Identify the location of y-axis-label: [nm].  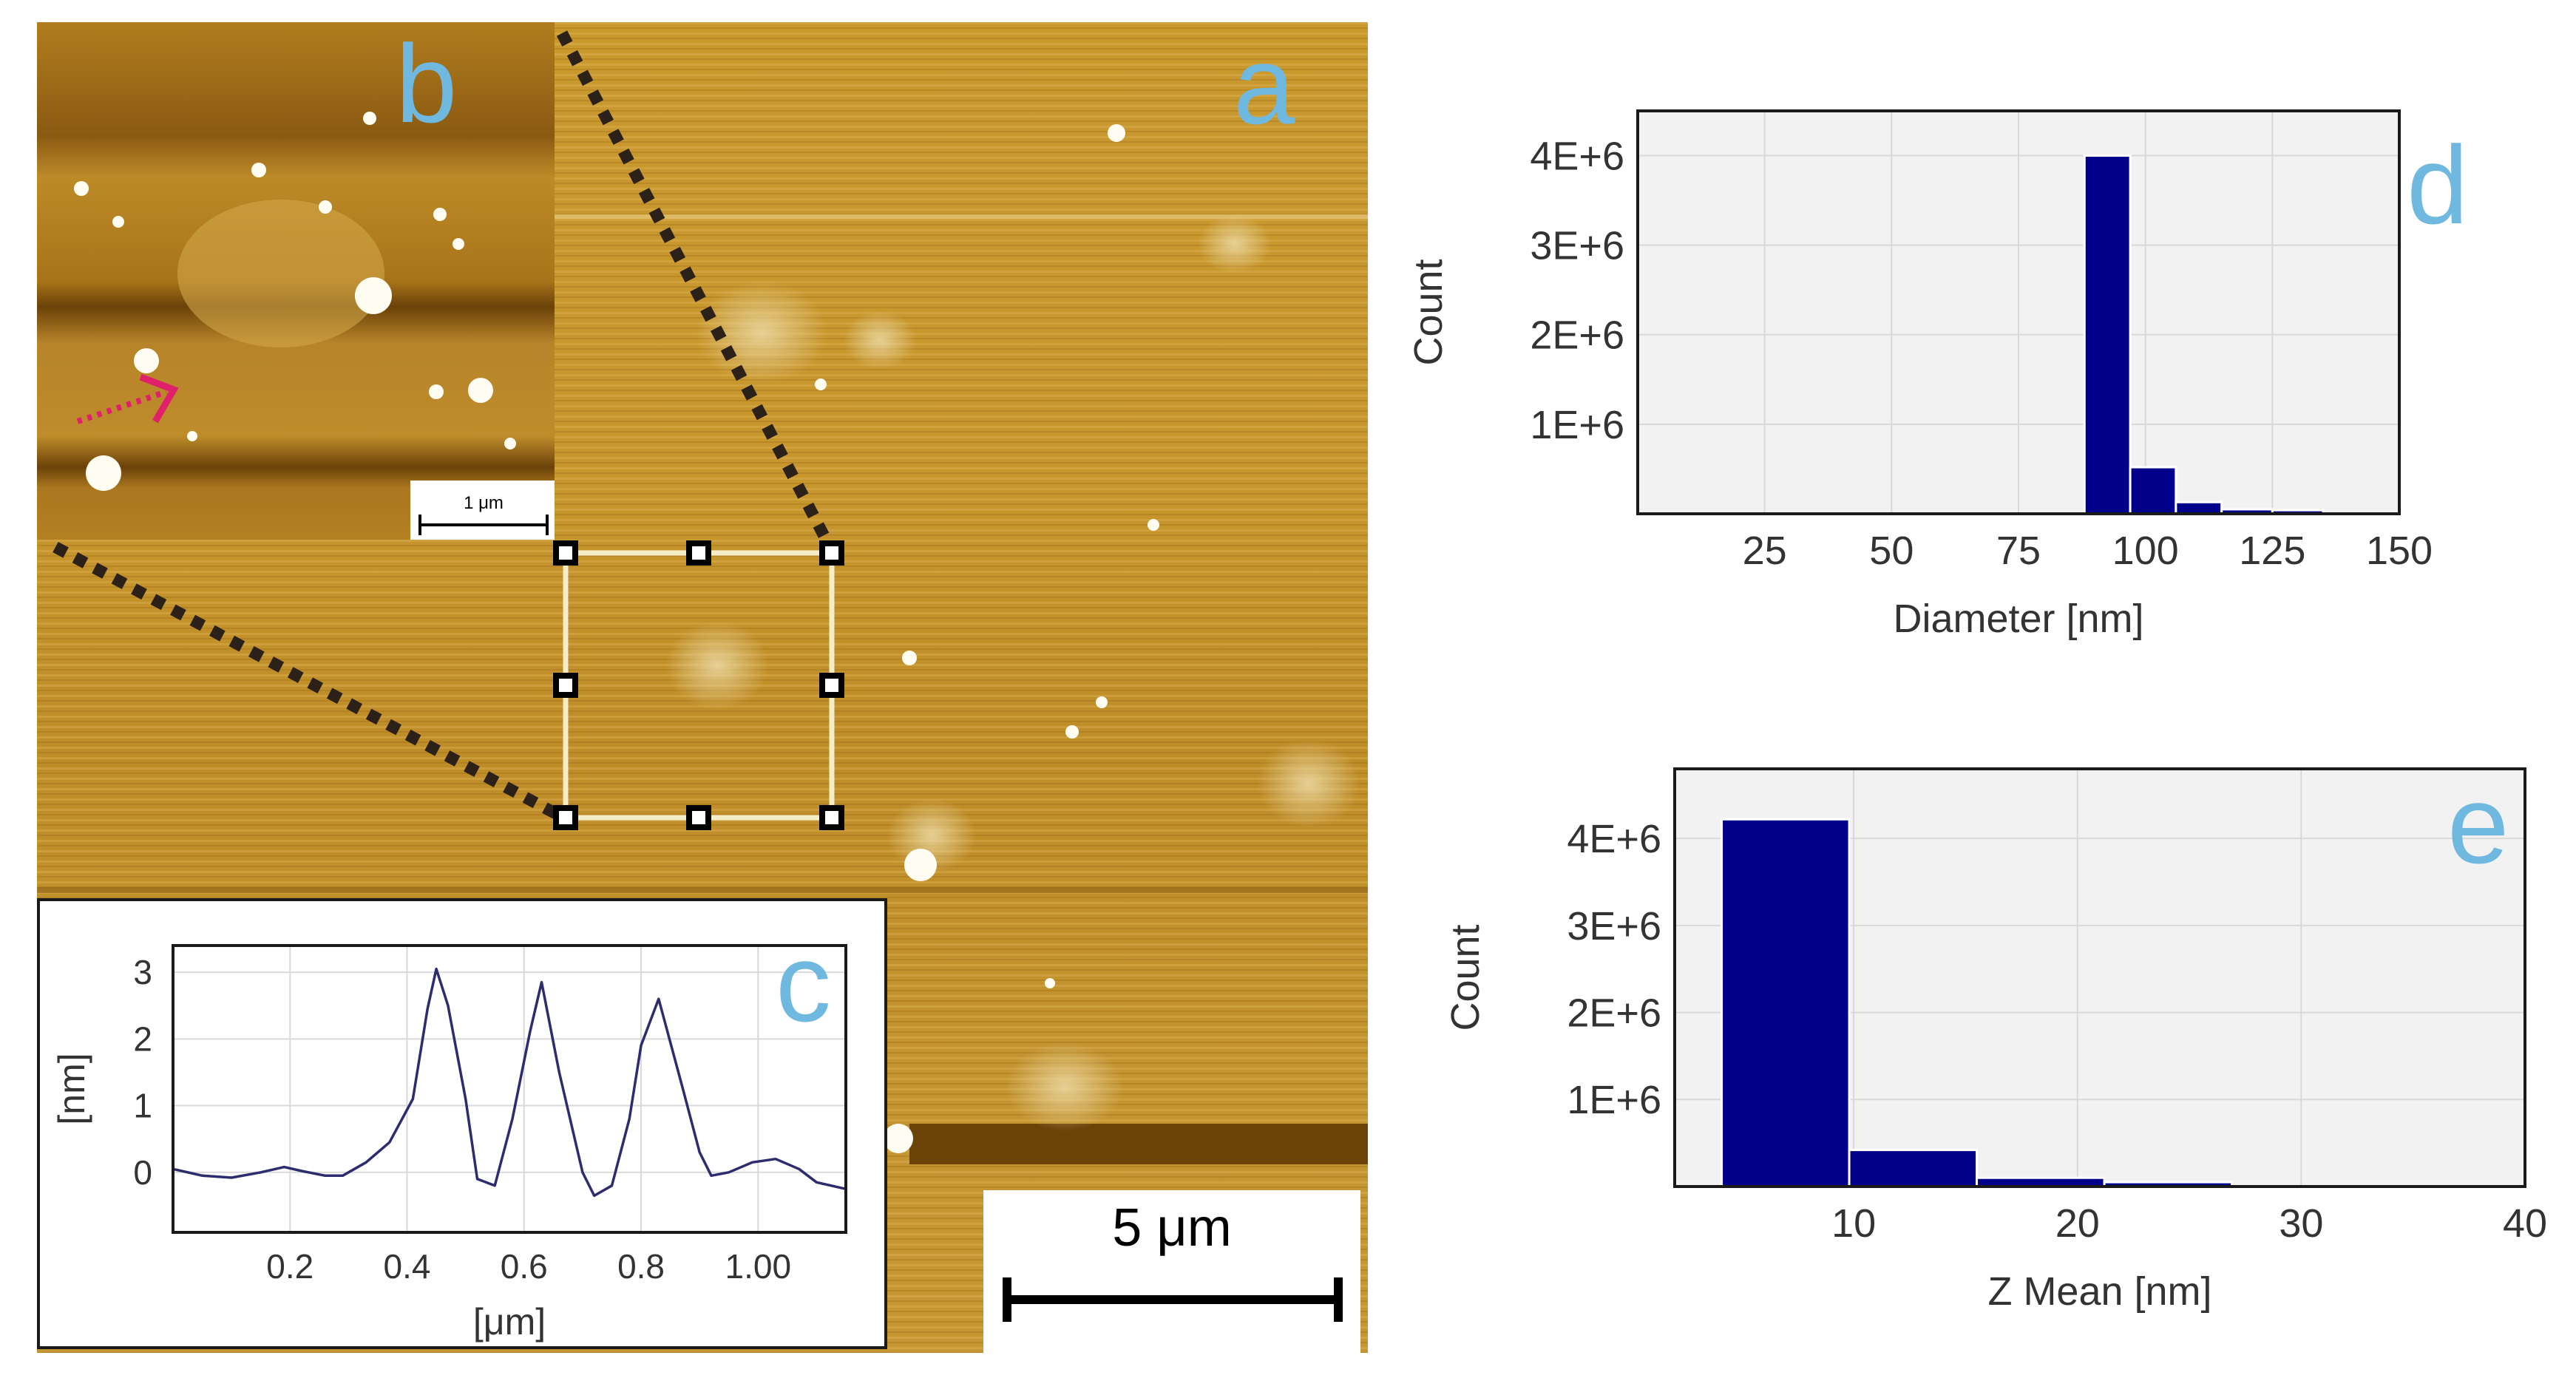
(71, 1088).